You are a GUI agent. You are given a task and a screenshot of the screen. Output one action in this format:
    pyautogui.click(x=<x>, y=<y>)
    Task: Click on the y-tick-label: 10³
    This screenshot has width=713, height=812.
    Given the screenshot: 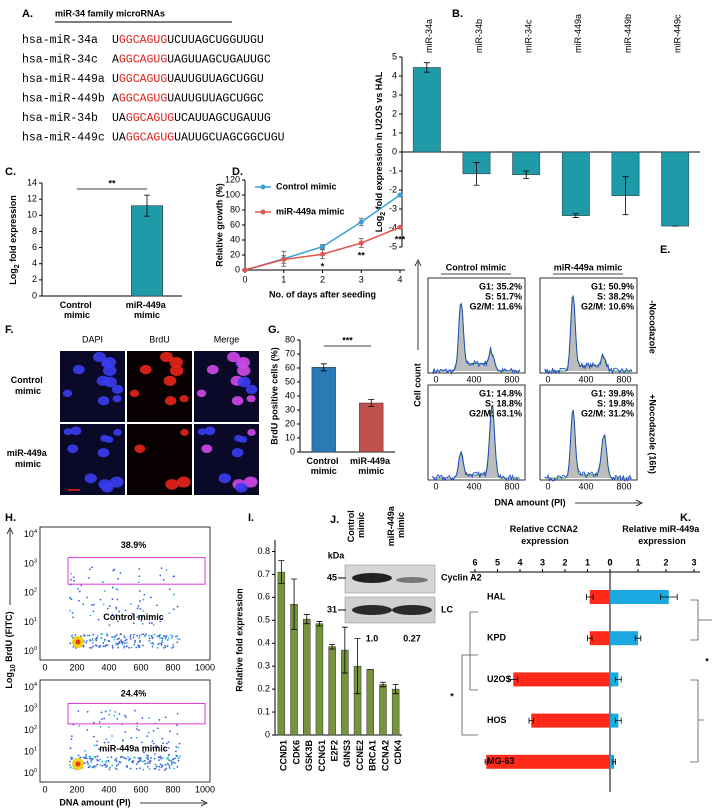 What is the action you would take?
    pyautogui.click(x=30, y=564)
    